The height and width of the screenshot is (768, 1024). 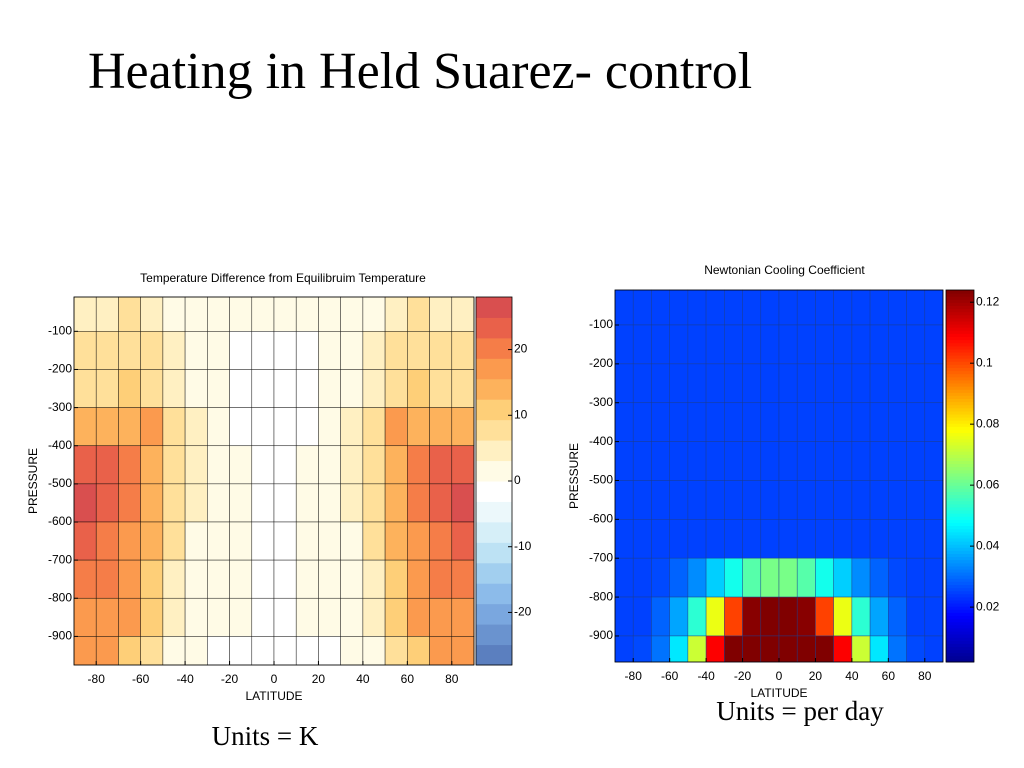 What do you see at coordinates (60, 597) in the screenshot?
I see `y-tick-label: -800` at bounding box center [60, 597].